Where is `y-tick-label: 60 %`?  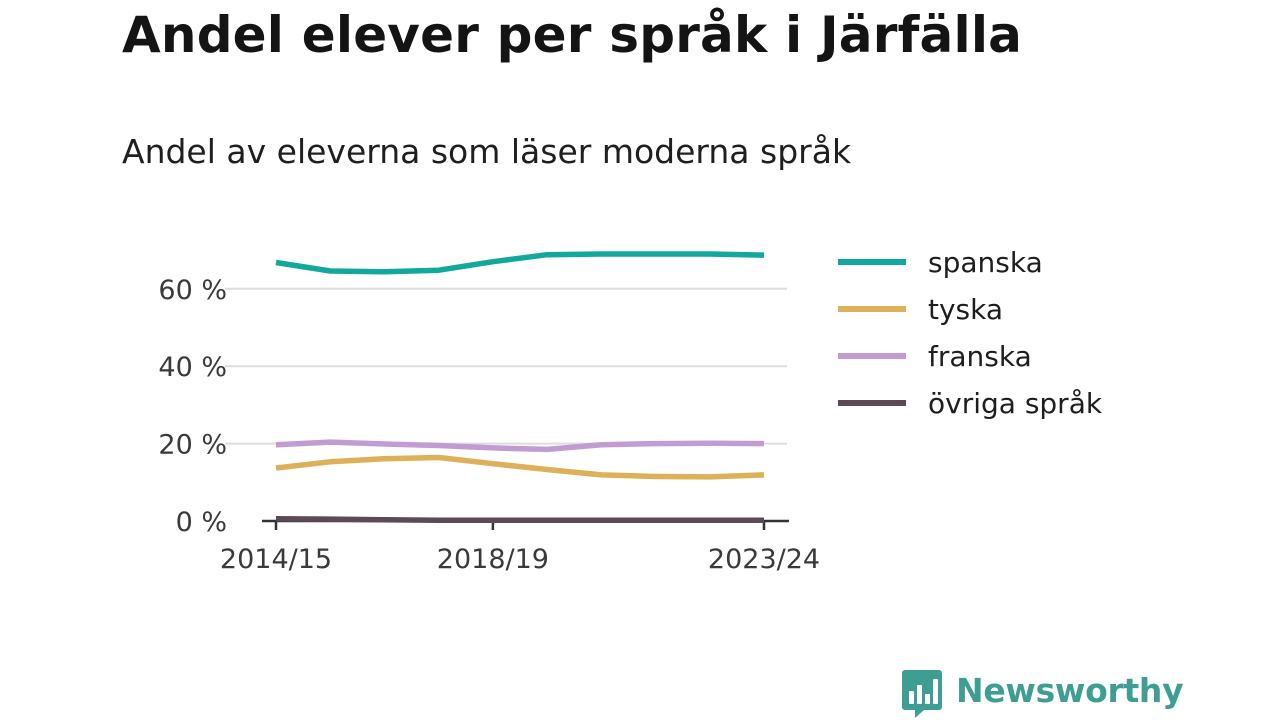 y-tick-label: 60 % is located at coordinates (192, 290).